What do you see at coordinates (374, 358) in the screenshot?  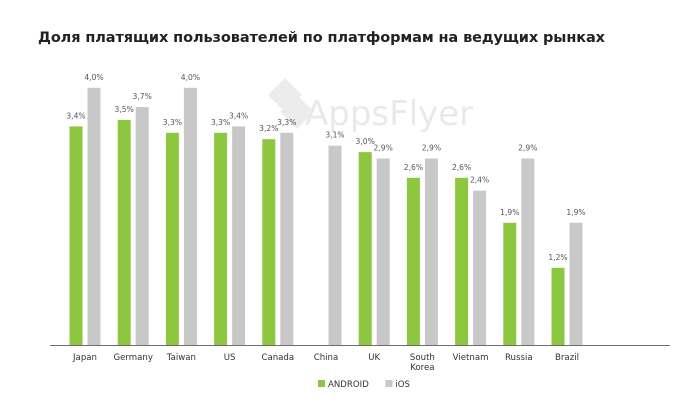 I see `category-label-6: UK` at bounding box center [374, 358].